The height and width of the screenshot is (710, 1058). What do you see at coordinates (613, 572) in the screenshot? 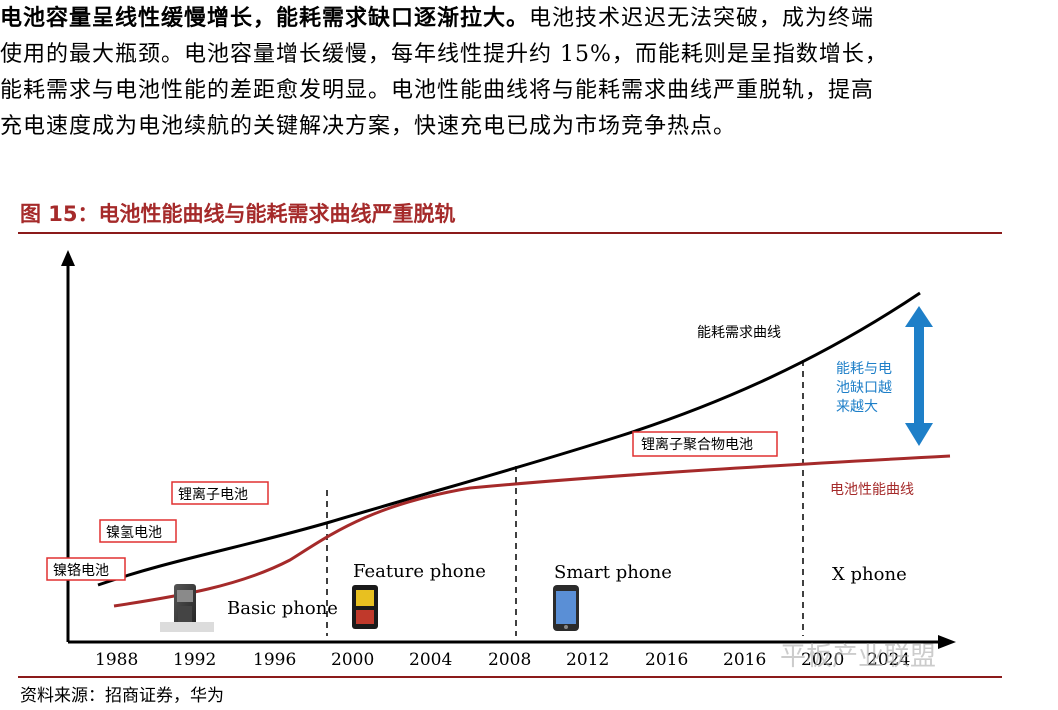
I see `phase-label-smart: Smart phone` at bounding box center [613, 572].